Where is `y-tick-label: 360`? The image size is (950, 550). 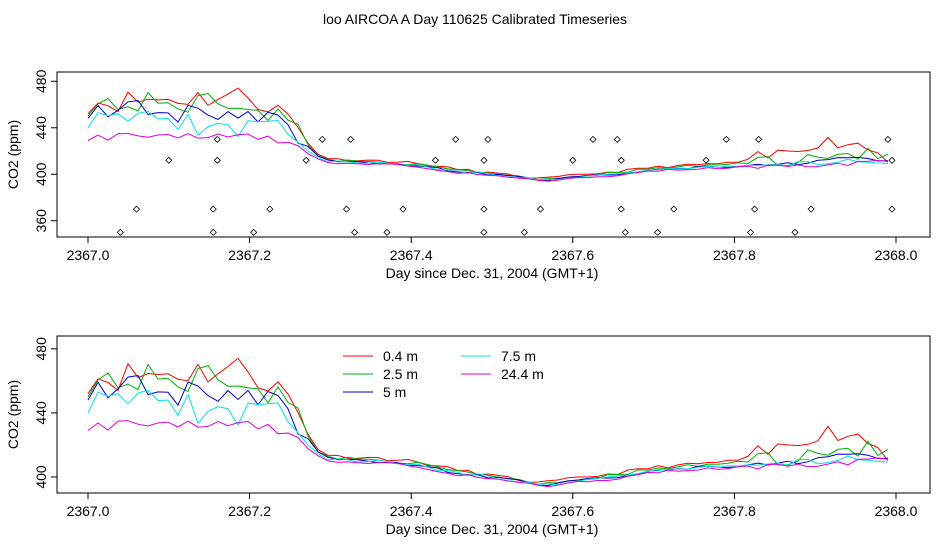 y-tick-label: 360 is located at coordinates (41, 221).